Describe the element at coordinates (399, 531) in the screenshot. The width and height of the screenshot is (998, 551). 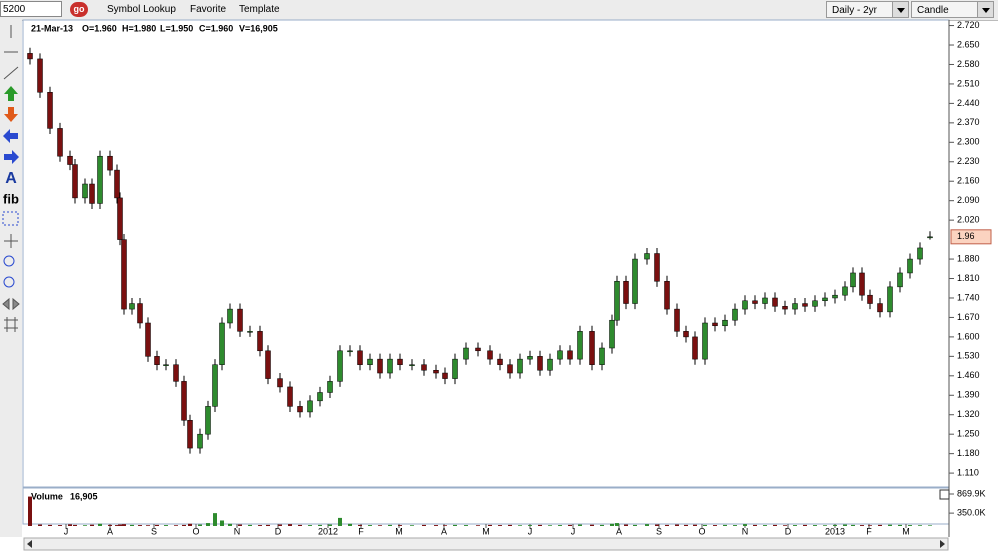
I see `x-tick-label: M` at that location.